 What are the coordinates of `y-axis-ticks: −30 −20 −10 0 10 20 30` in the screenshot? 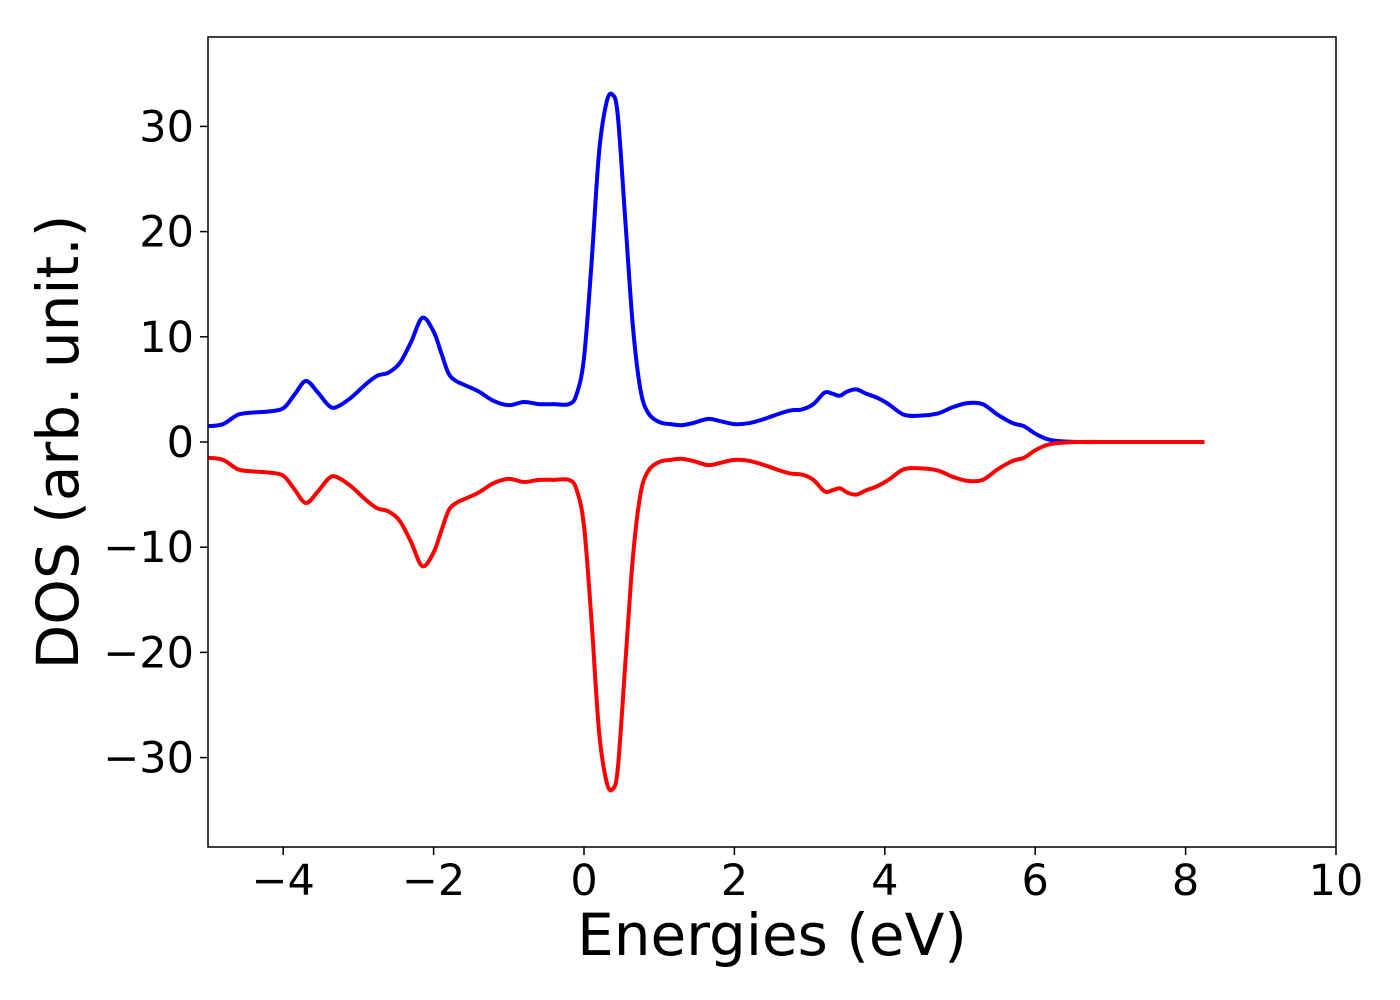 It's located at (155, 443).